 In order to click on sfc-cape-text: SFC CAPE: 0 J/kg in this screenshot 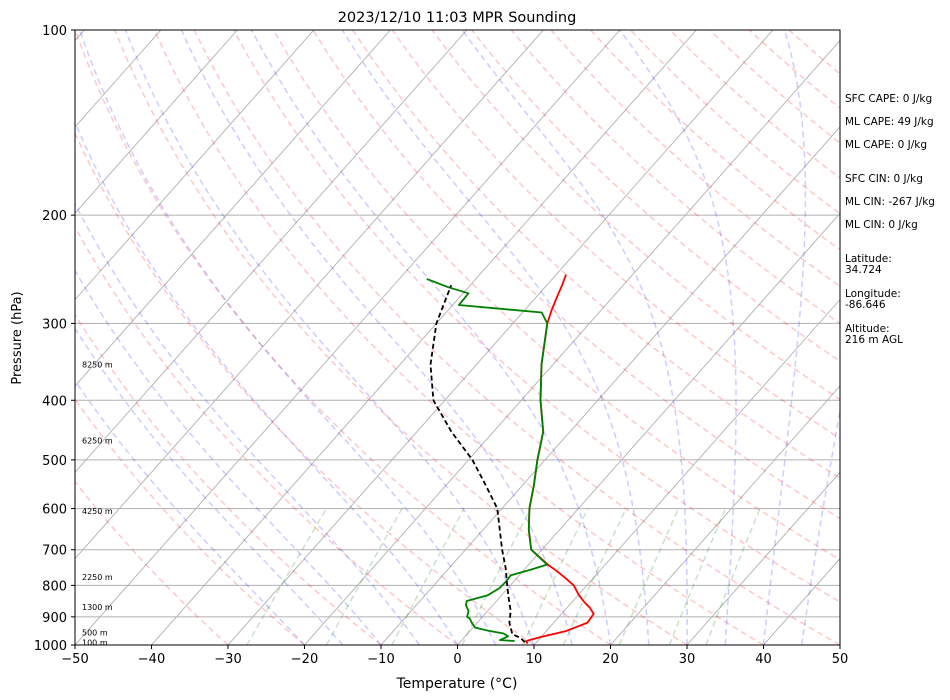, I will do `click(889, 99)`.